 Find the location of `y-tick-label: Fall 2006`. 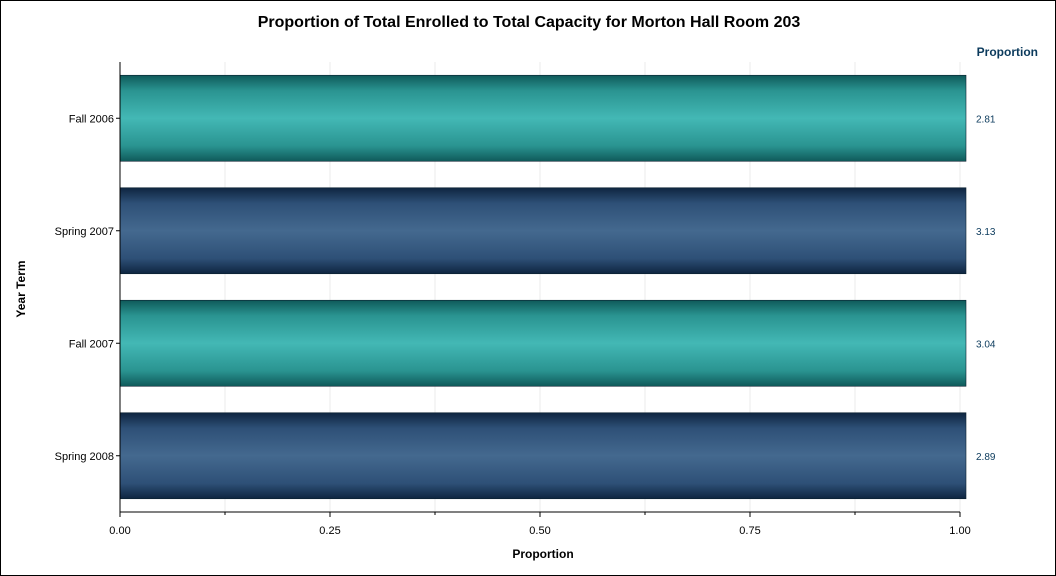

y-tick-label: Fall 2006 is located at coordinates (91, 119).